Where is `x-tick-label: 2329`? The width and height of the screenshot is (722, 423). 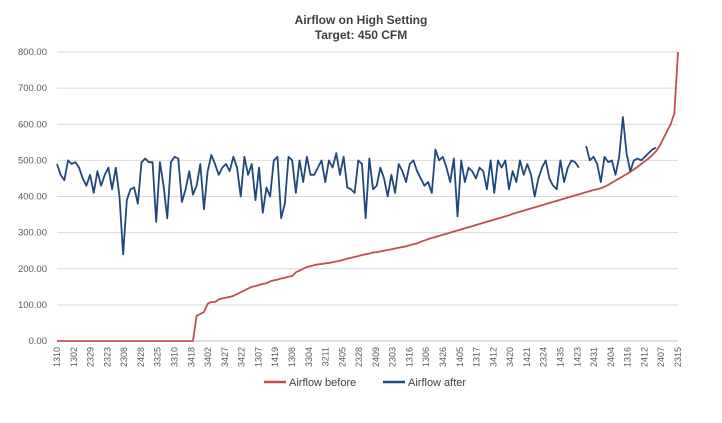
x-tick-label: 2329 is located at coordinates (91, 357).